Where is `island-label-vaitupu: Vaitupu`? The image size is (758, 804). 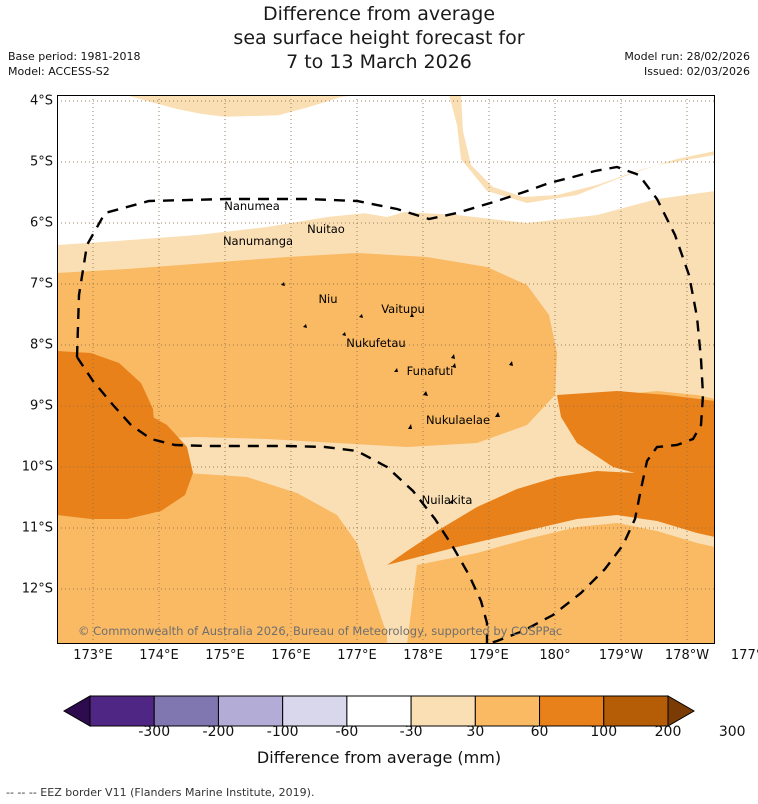
island-label-vaitupu: Vaitupu is located at coordinates (403, 309).